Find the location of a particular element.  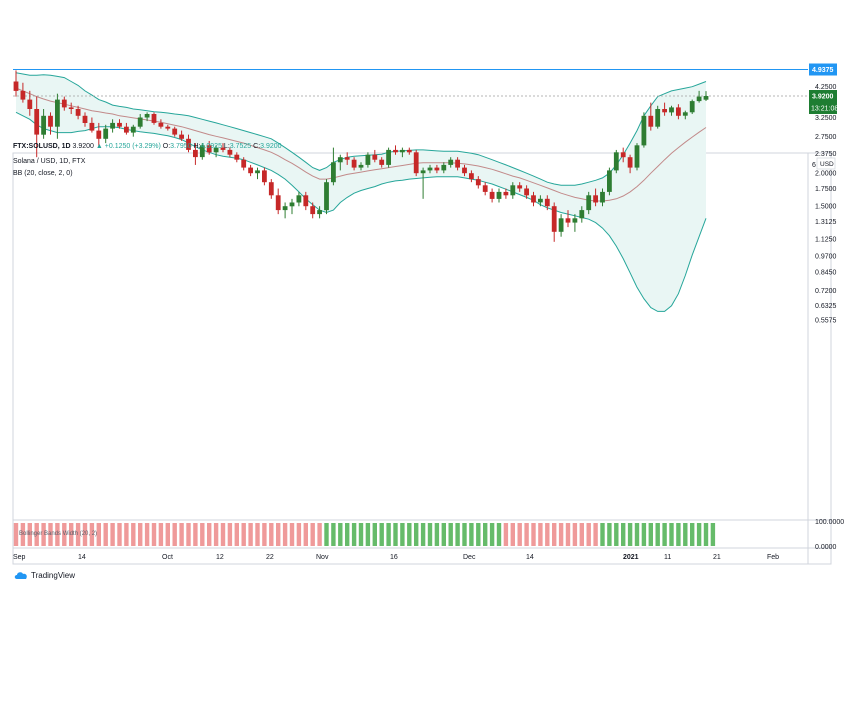

countdown-label: 13:21:08 is located at coordinates (824, 109).